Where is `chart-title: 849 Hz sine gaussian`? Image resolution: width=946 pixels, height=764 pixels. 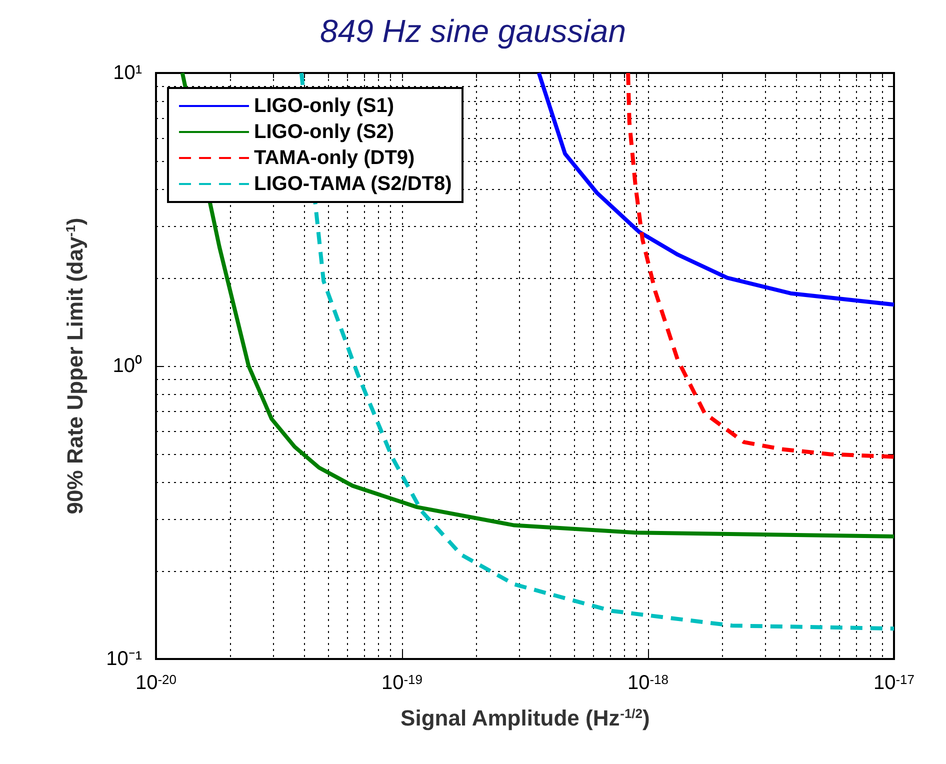 chart-title: 849 Hz sine gaussian is located at coordinates (473, 31).